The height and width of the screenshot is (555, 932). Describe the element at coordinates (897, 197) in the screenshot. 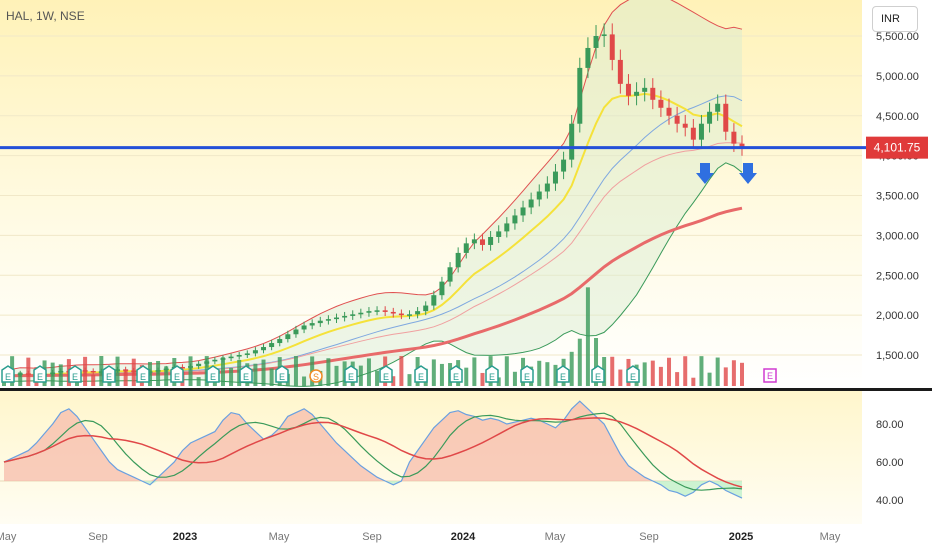

I see `price-axis-tick: 3,500.00` at that location.